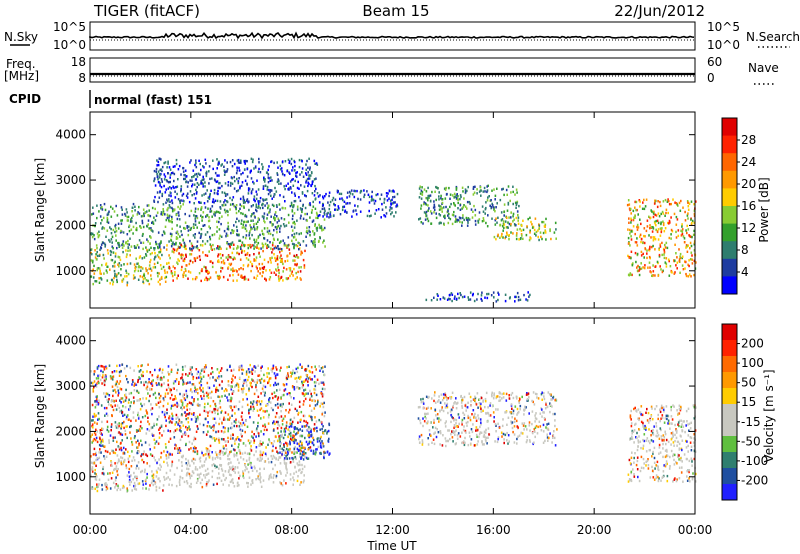  What do you see at coordinates (729, 127) in the screenshot?
I see `colorbar-segment` at bounding box center [729, 127].